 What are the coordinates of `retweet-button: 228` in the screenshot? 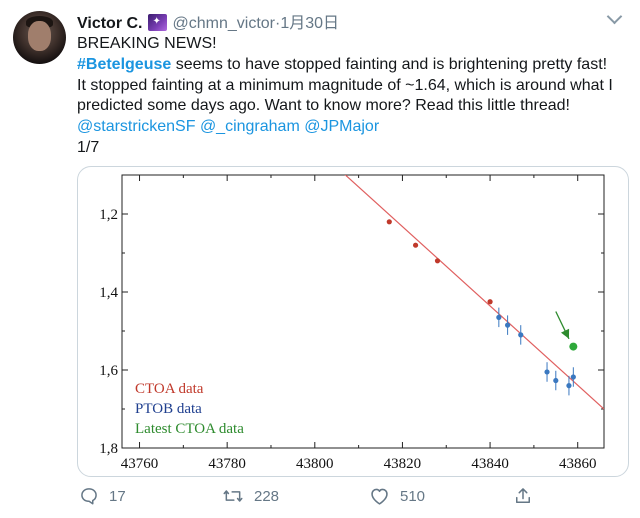 It's located at (250, 496).